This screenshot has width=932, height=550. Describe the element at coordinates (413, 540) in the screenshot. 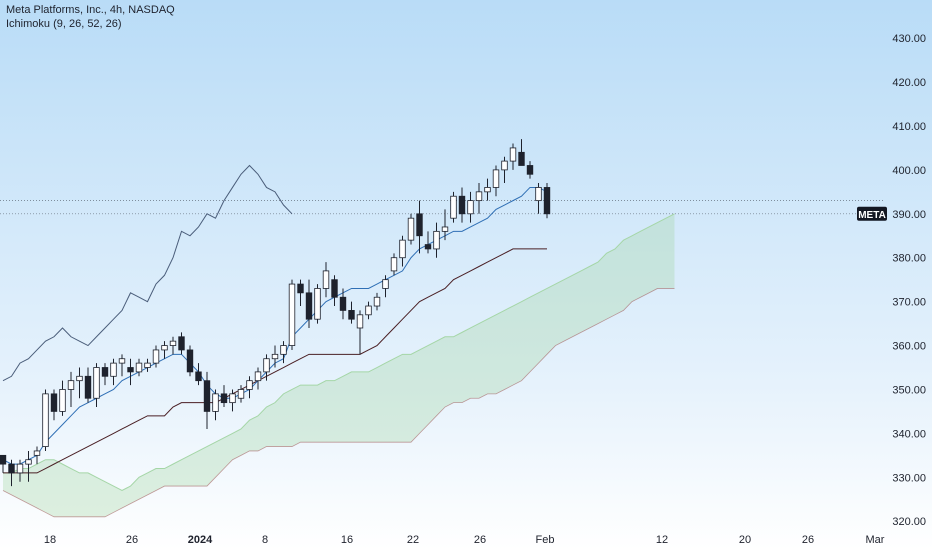

I see `x-tick-label: 22` at that location.